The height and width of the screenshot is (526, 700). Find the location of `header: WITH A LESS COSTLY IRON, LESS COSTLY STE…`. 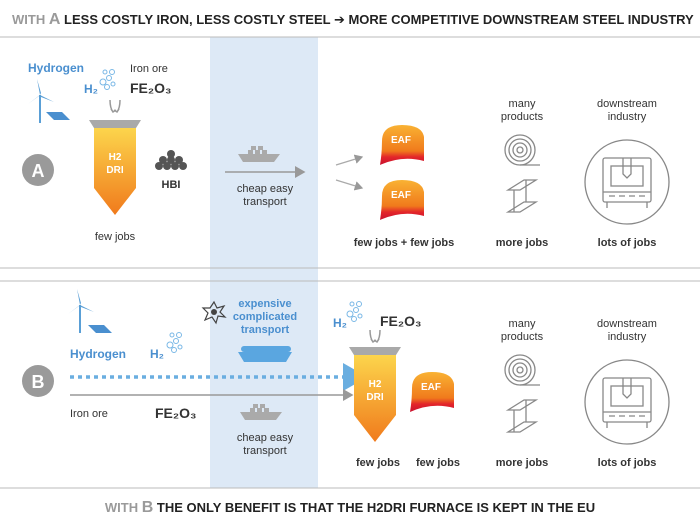

header: WITH A LESS COSTLY IRON, LESS COSTLY STE… is located at coordinates (353, 19).